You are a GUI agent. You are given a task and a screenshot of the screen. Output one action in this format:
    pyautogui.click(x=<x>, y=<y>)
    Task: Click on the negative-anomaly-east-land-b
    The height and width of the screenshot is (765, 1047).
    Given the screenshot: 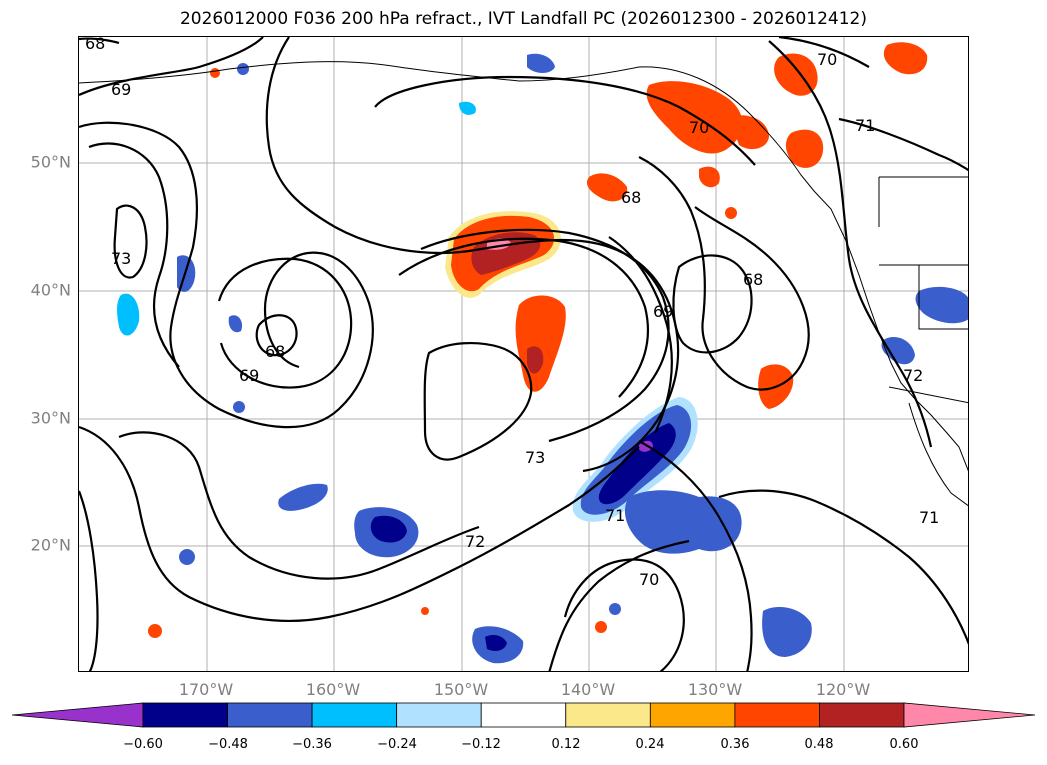 What is the action you would take?
    pyautogui.click(x=941, y=305)
    